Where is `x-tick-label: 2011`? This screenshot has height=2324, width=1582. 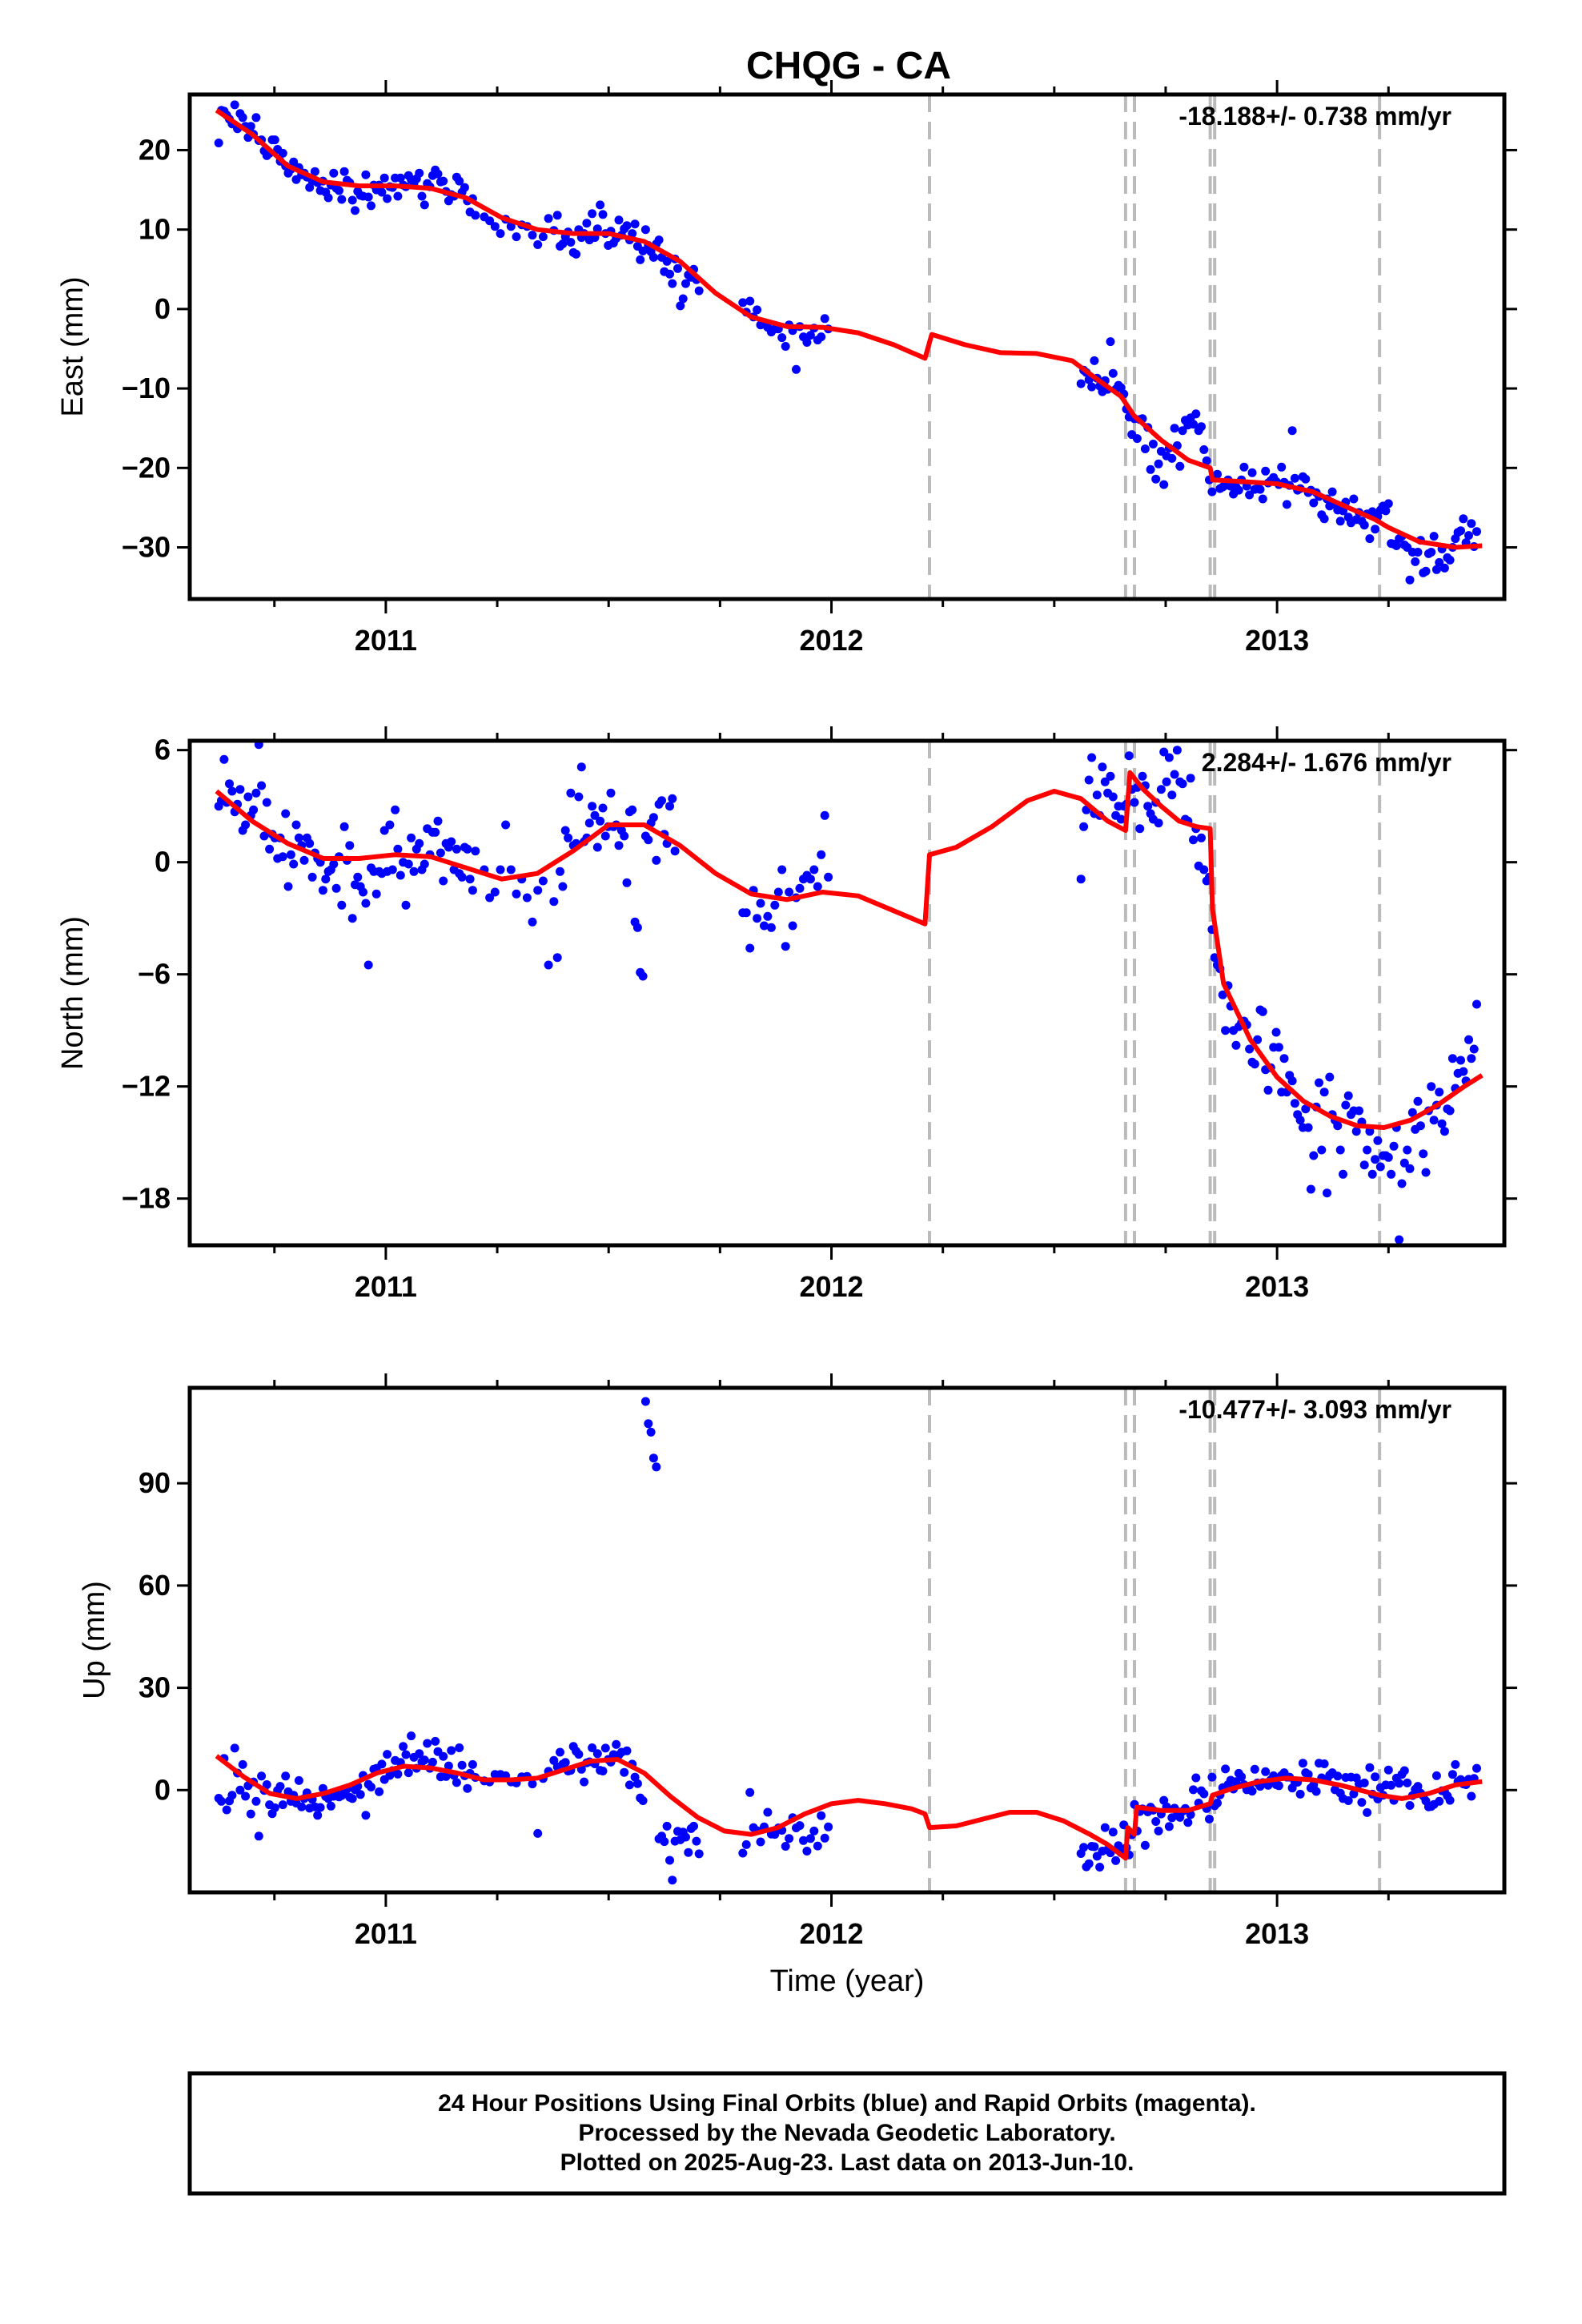
x-tick-label: 2011 is located at coordinates (386, 1286).